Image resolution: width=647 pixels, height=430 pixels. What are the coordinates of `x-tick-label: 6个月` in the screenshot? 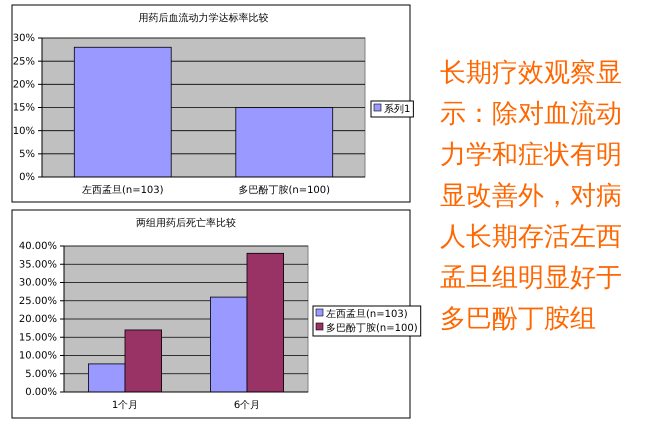 It's located at (247, 405).